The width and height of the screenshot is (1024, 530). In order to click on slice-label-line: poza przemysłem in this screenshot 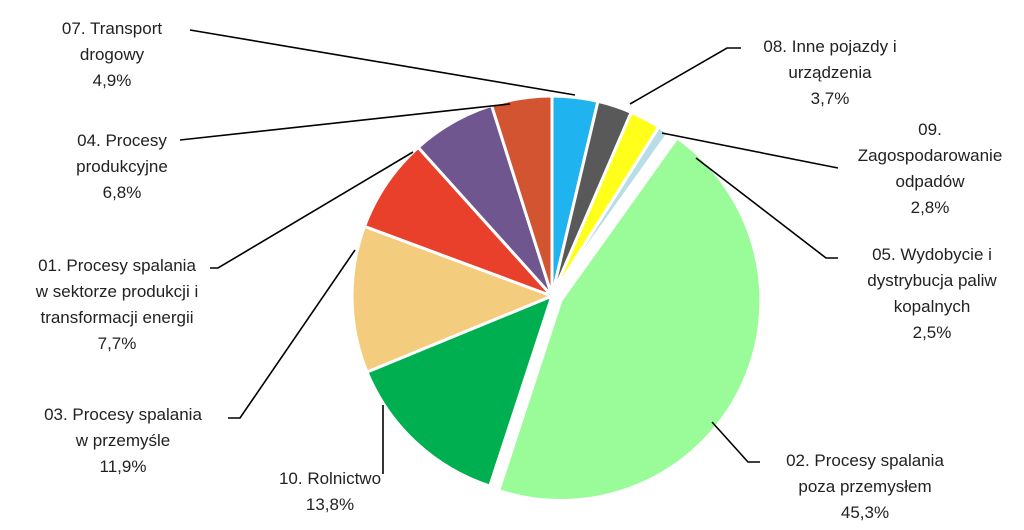, I will do `click(864, 486)`.